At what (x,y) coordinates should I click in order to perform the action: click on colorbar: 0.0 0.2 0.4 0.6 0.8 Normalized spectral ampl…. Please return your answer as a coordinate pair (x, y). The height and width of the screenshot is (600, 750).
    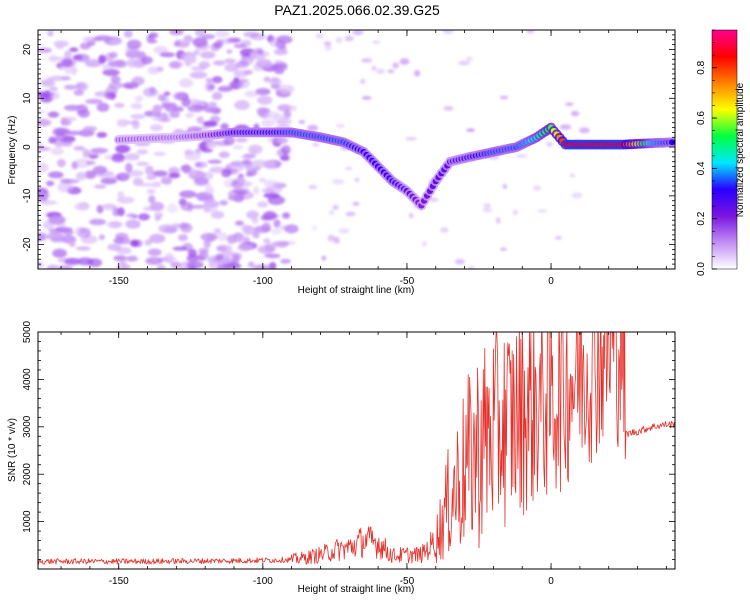
    Looking at the image, I should click on (721, 152).